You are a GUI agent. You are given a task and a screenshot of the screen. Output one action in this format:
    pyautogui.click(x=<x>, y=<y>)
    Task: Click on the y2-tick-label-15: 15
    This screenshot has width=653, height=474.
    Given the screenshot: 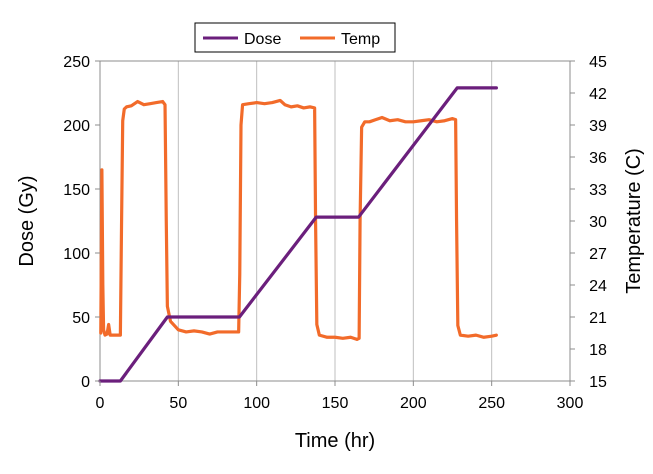 What is the action you would take?
    pyautogui.click(x=598, y=382)
    